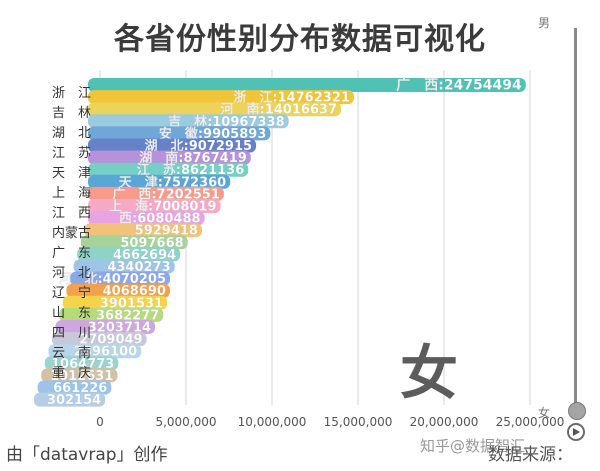  I want to click on x-tick-label: 10,000,000, so click(272, 422).